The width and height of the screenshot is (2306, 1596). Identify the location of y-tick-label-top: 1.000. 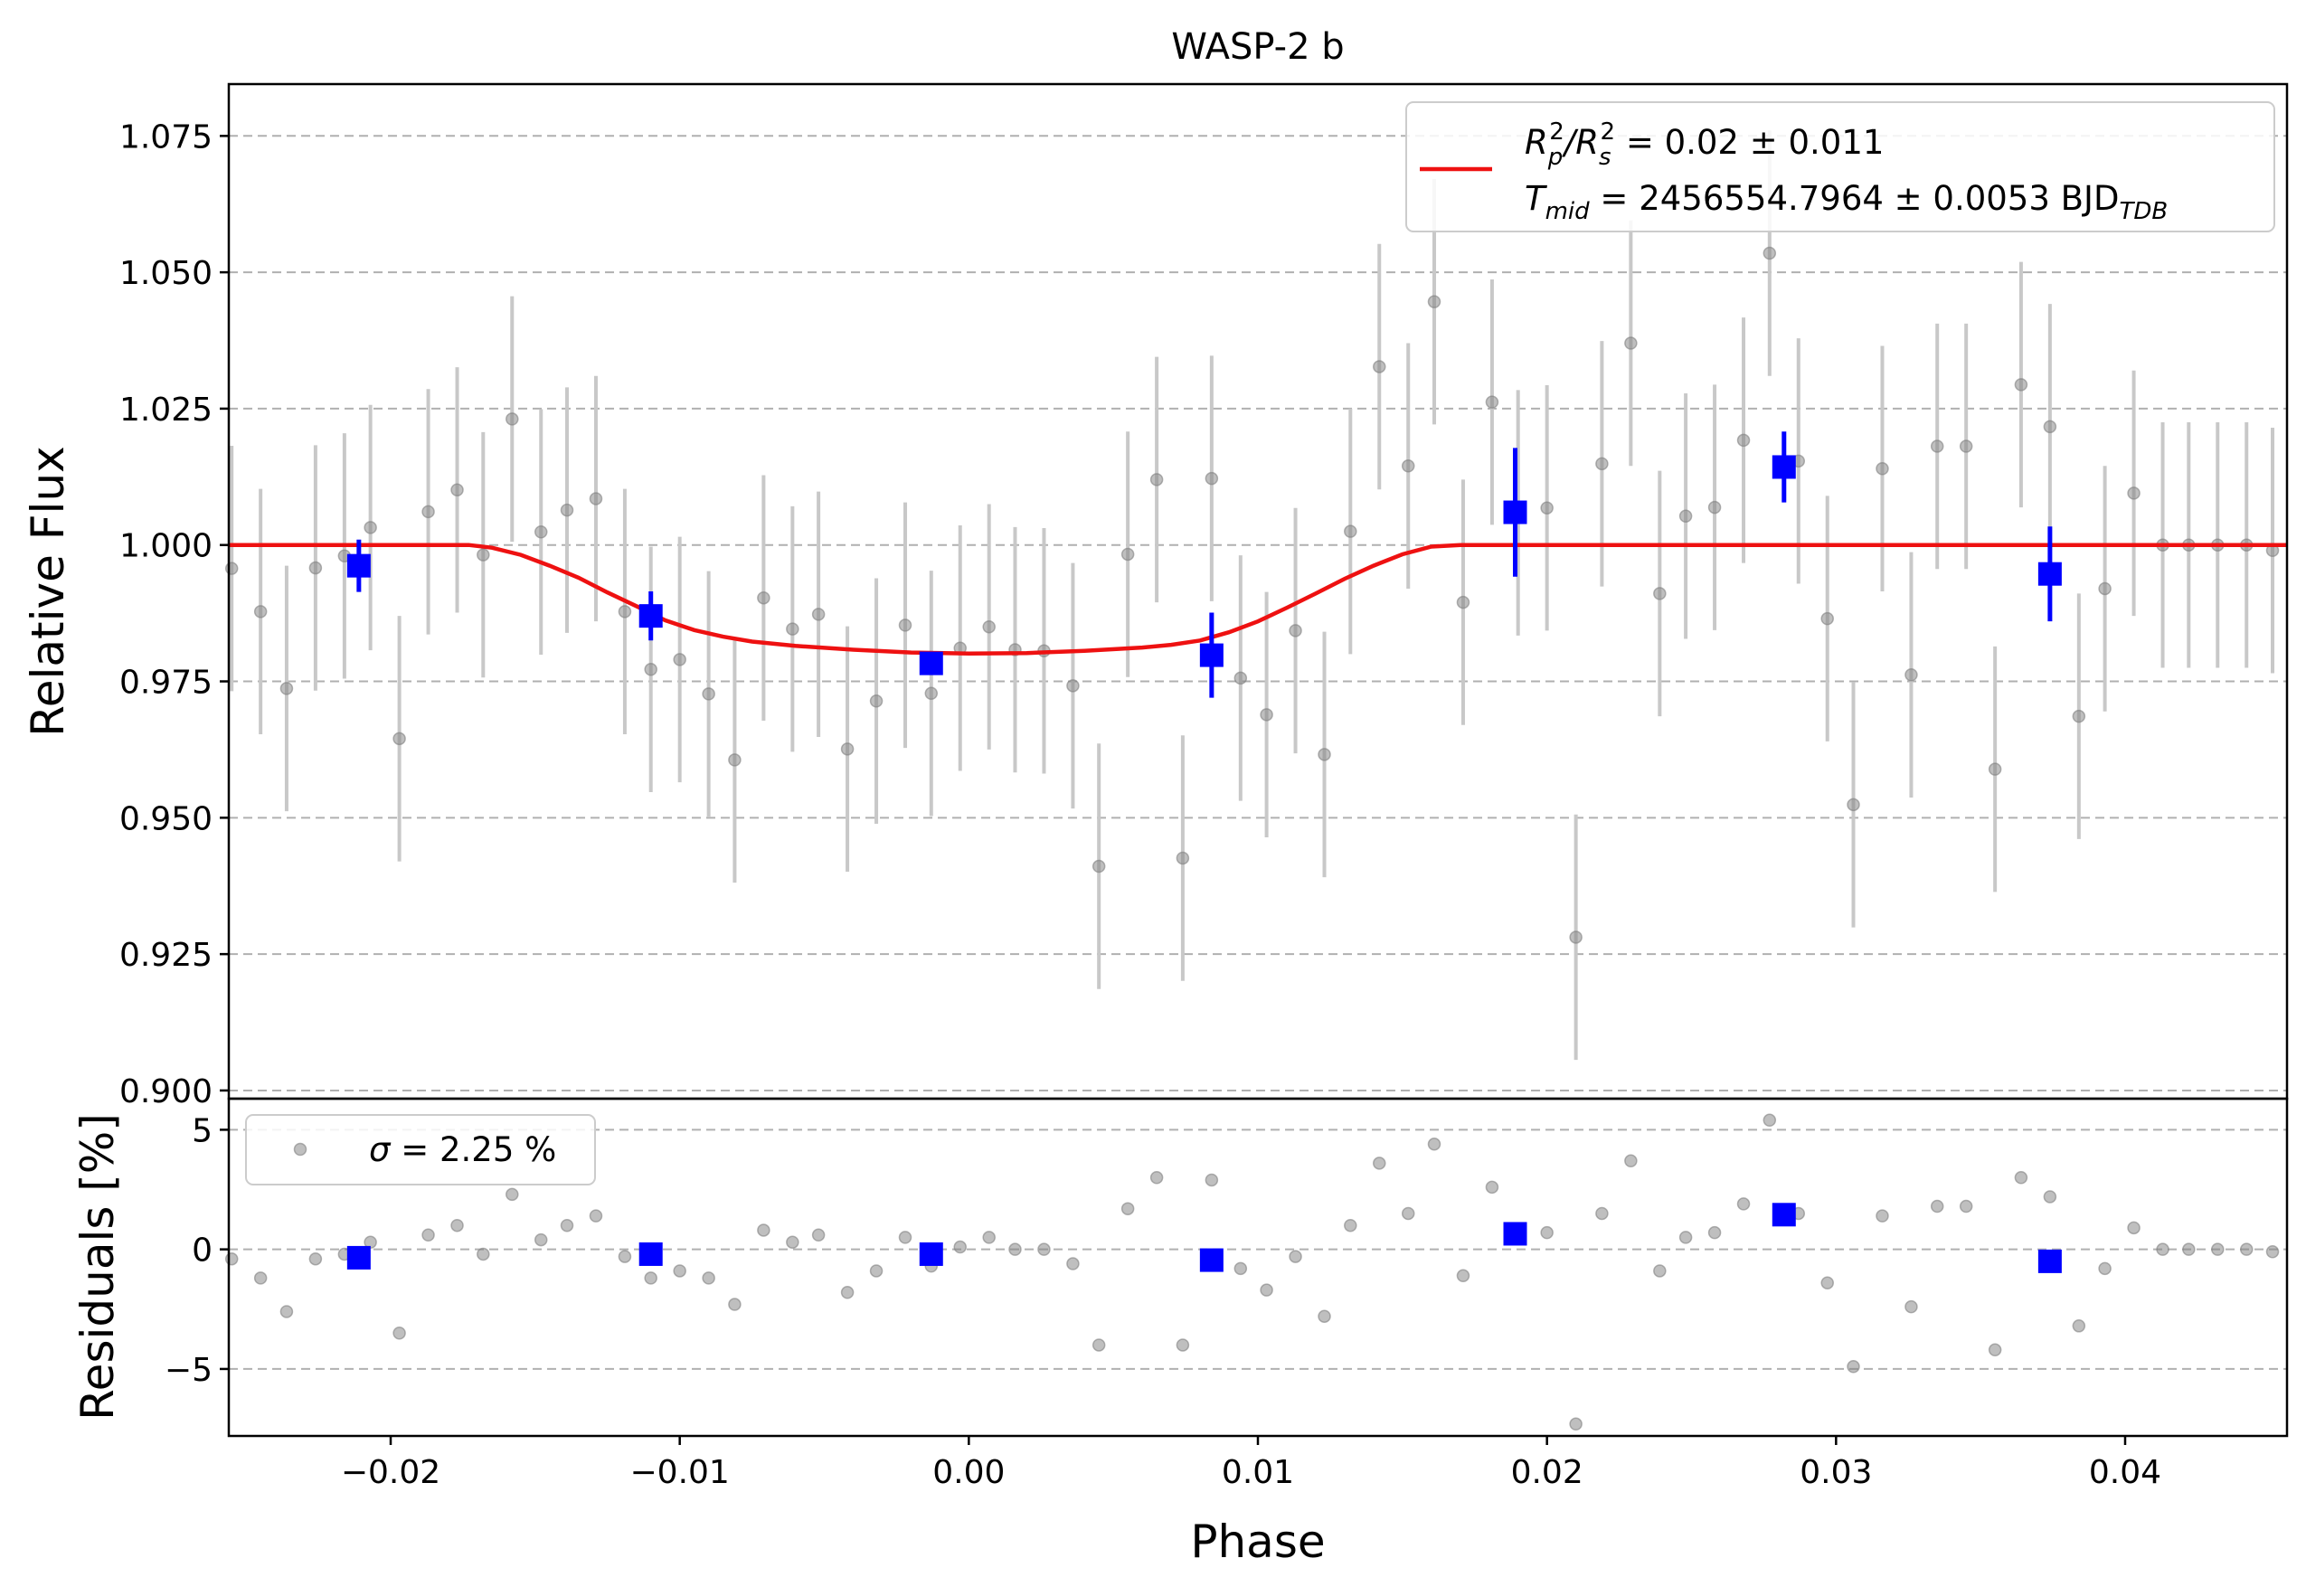
(166, 547).